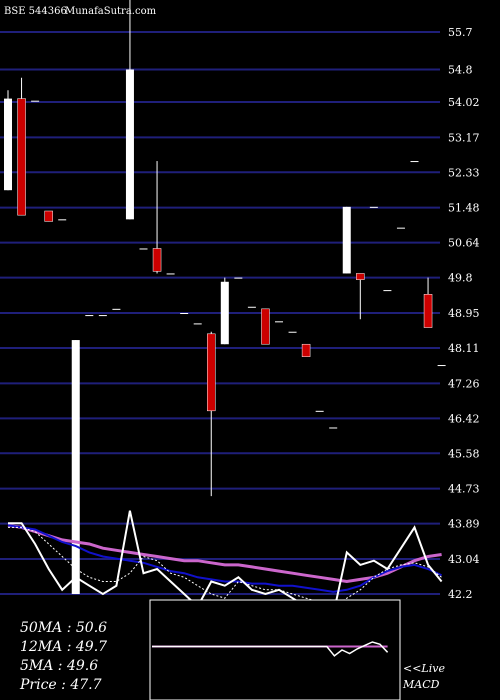 This screenshot has width=500, height=700. What do you see at coordinates (460, 594) in the screenshot?
I see `y-tick-label: 42.2` at bounding box center [460, 594].